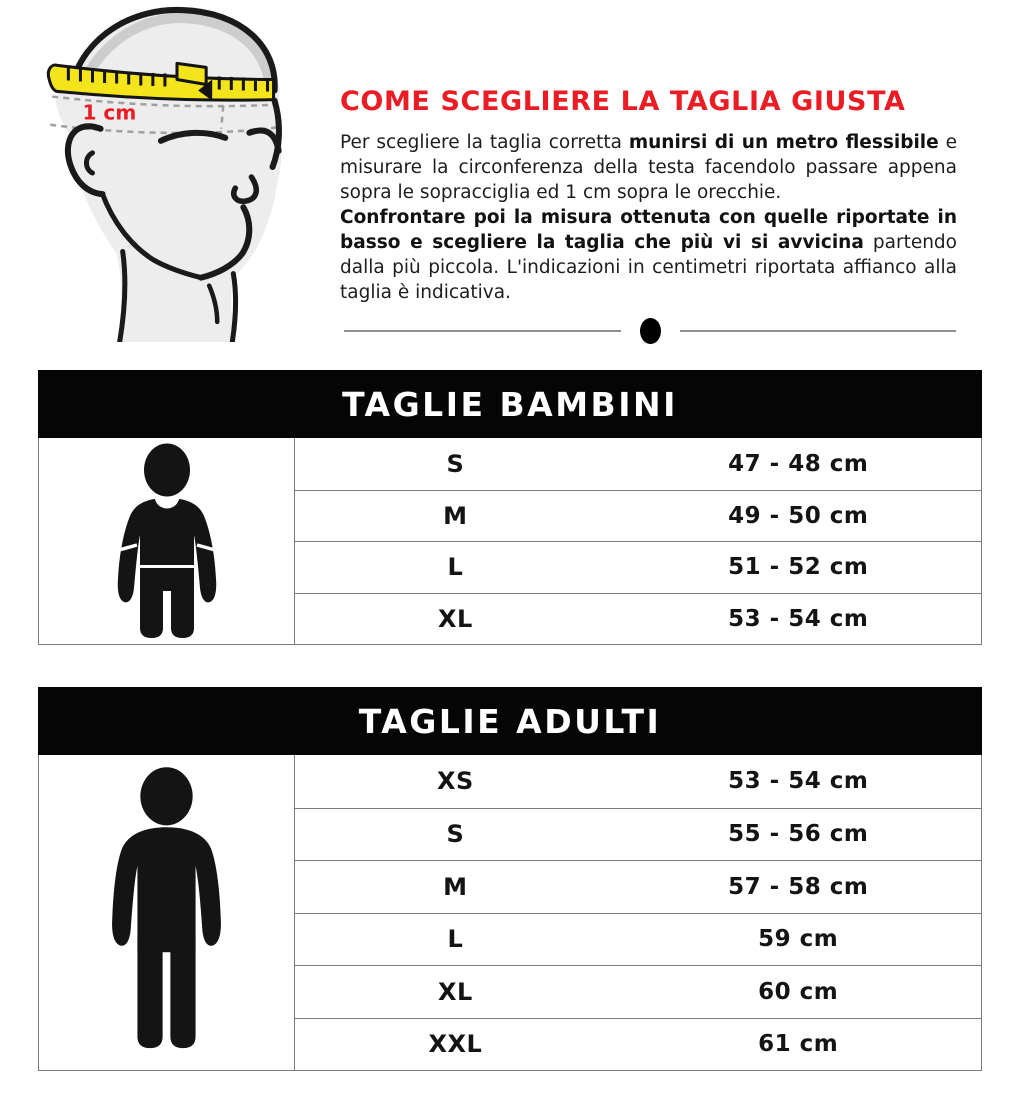 This screenshot has width=1024, height=1096. I want to click on table-row: XXL 61 cm, so click(638, 1044).